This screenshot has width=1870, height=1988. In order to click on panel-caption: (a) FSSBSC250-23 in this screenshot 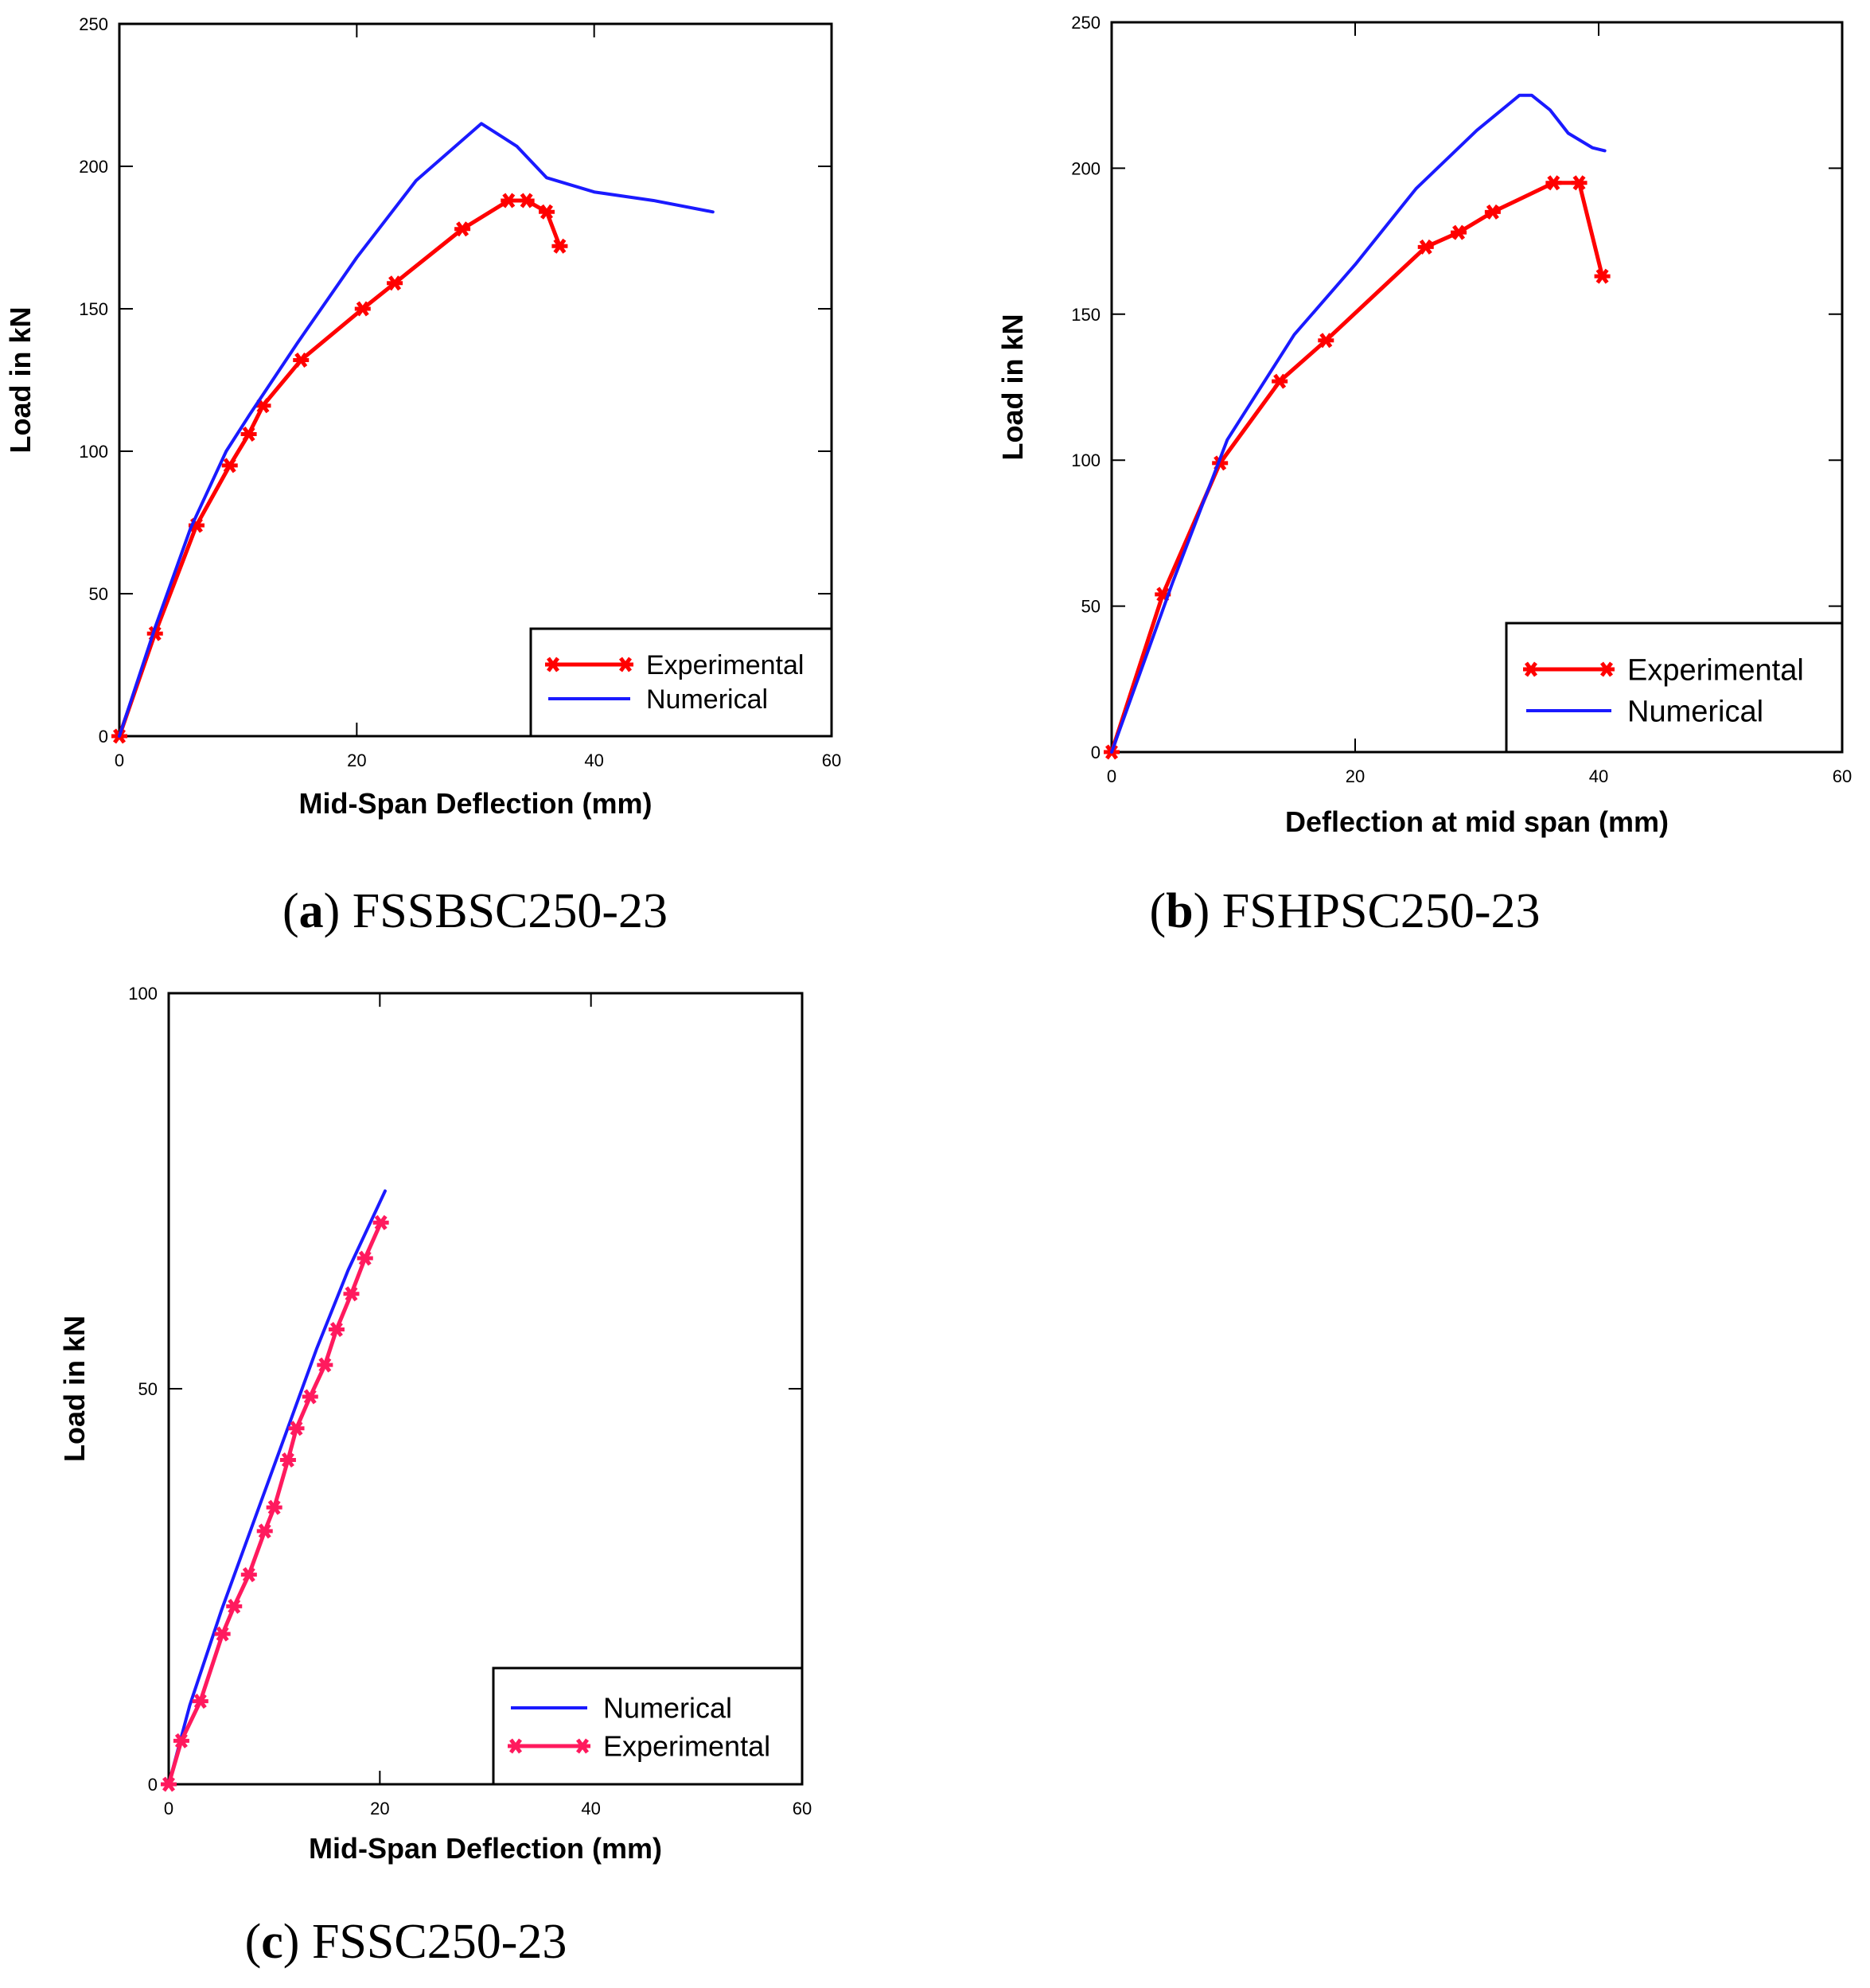, I will do `click(475, 911)`.